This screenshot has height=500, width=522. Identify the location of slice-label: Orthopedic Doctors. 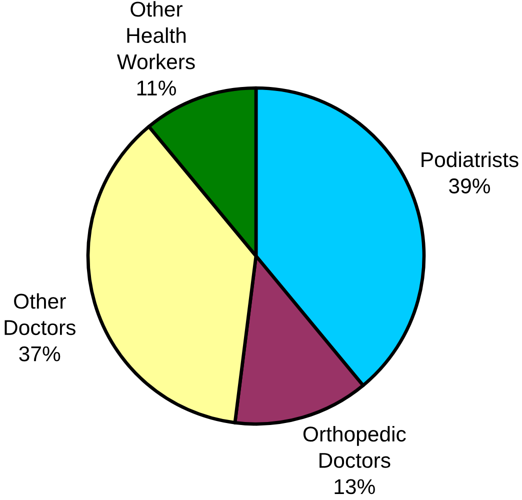
(354, 447).